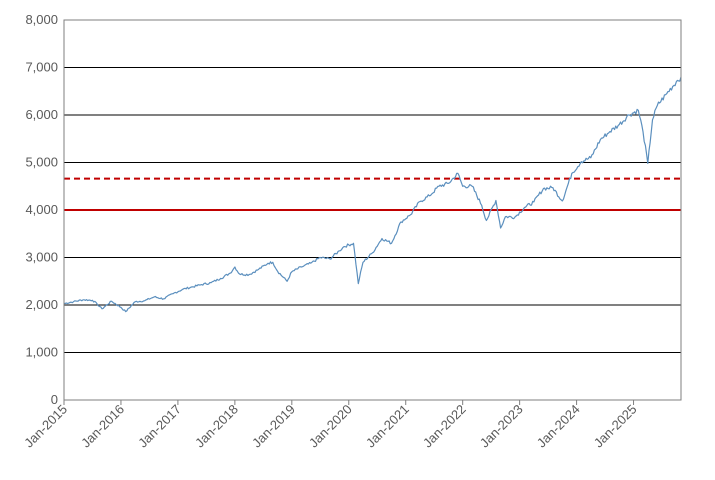  I want to click on x-tick-label: Jan-2020, so click(330, 426).